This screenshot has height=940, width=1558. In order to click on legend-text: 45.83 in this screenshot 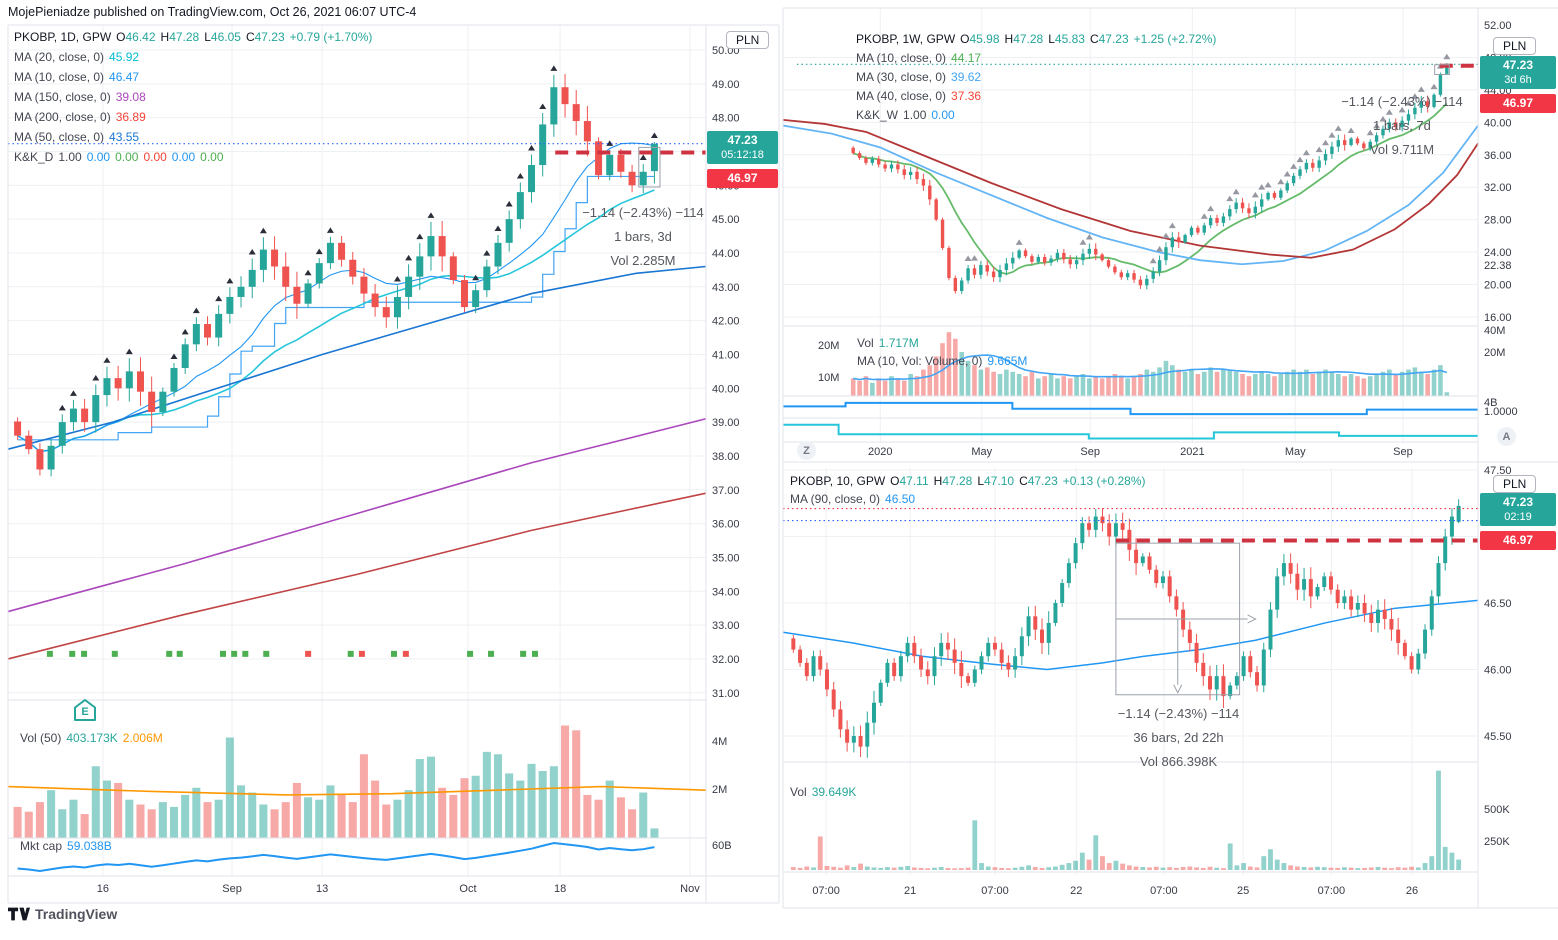, I will do `click(1069, 39)`.